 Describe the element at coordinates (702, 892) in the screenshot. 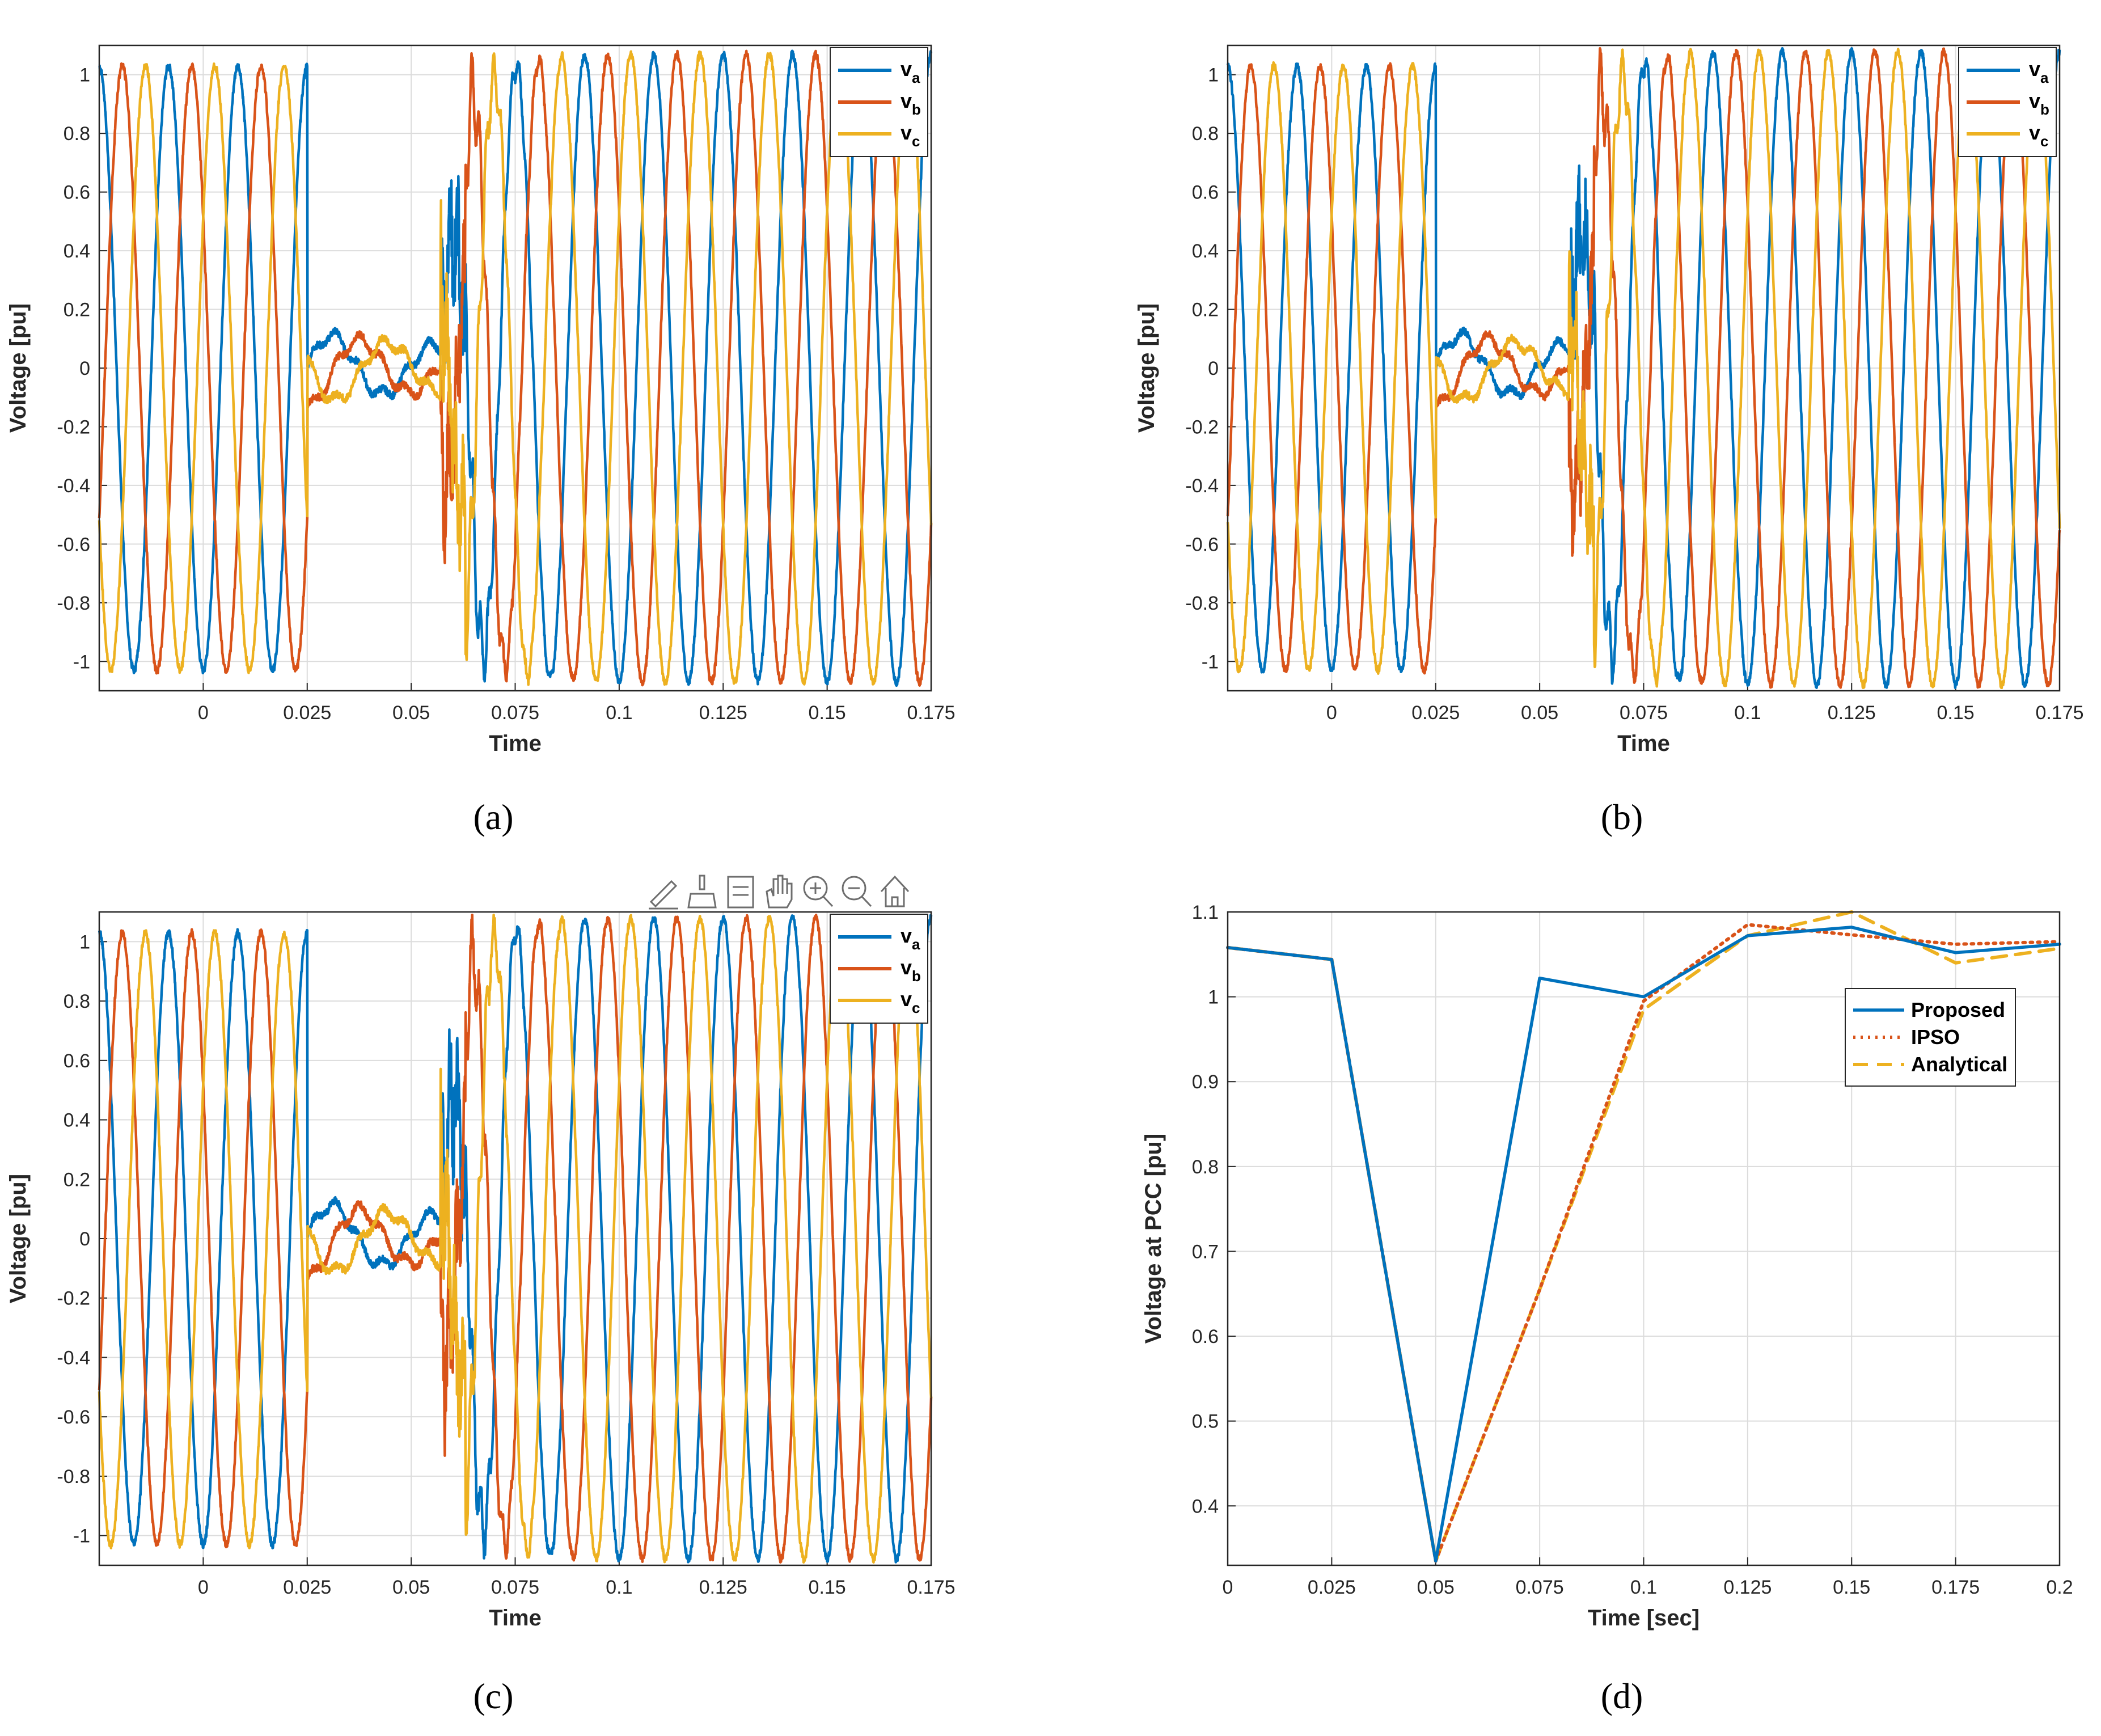

I see `brush-icon` at that location.